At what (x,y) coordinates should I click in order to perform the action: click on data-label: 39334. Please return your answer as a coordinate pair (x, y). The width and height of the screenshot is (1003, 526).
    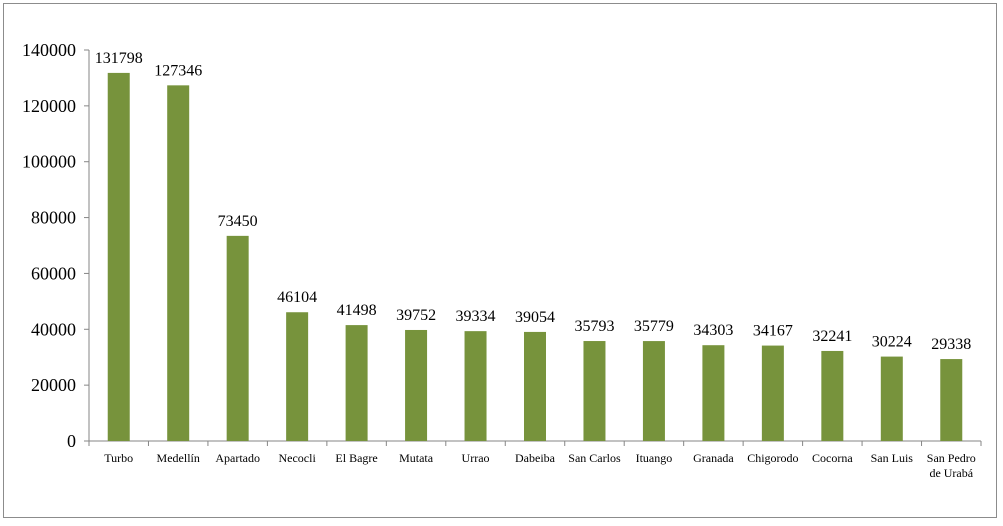
    Looking at the image, I should click on (476, 316).